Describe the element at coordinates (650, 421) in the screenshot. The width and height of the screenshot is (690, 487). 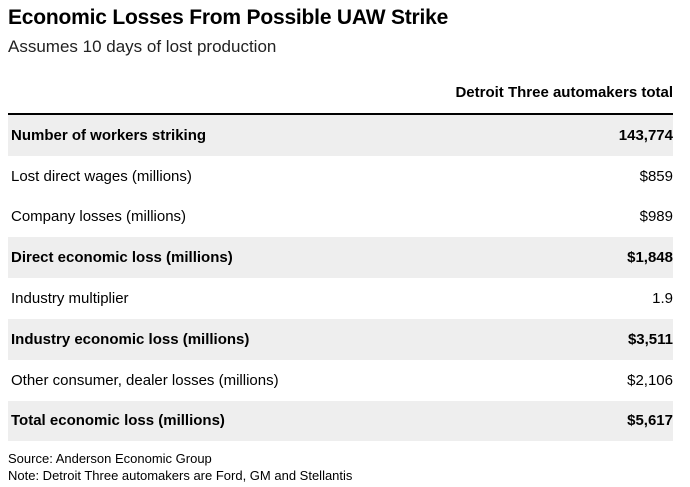
I see `row-value: $5,617` at that location.